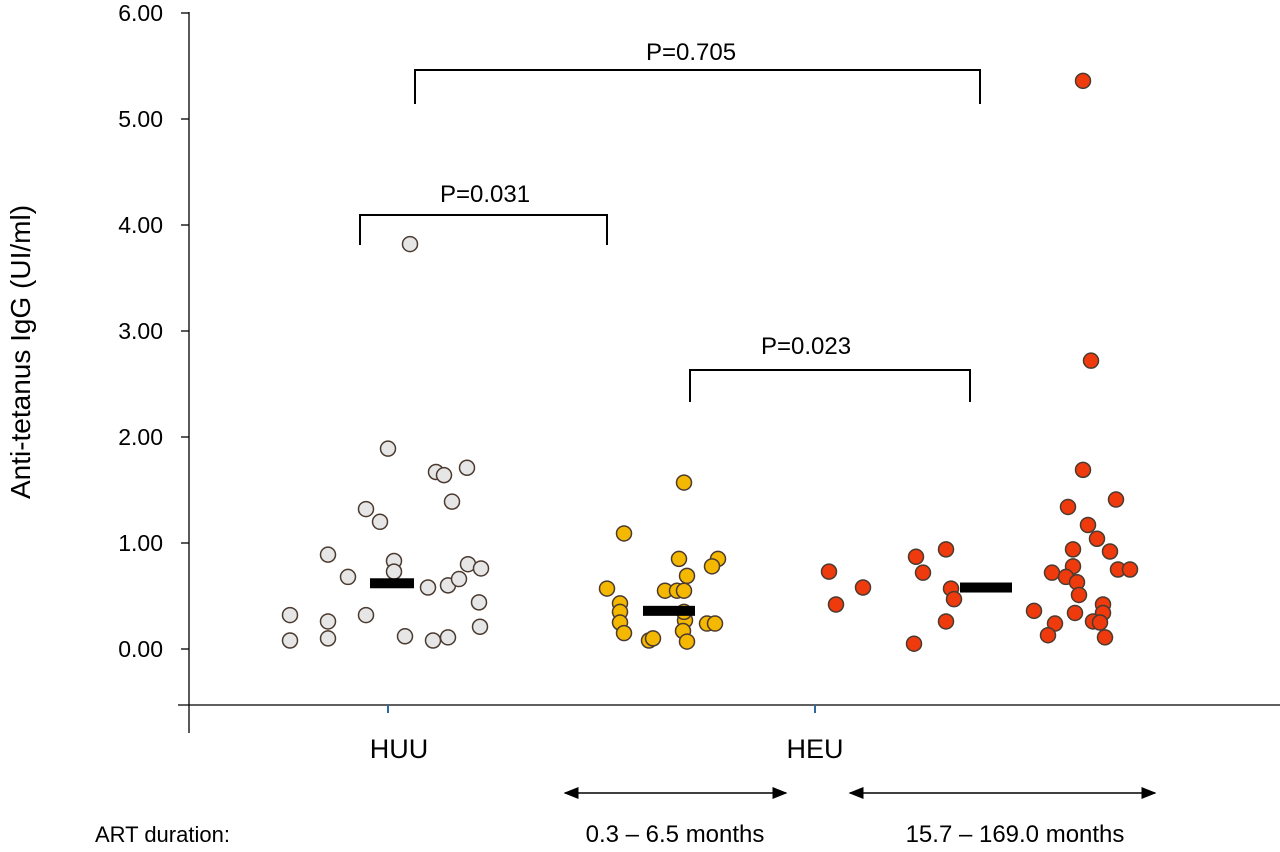 The height and width of the screenshot is (852, 1280). I want to click on x-tick-label-heu: HEU, so click(814, 749).